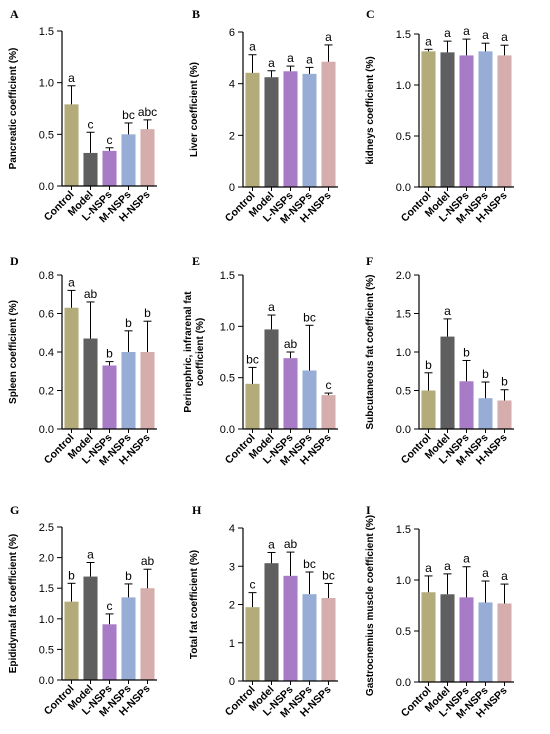 The image size is (550, 734). Describe the element at coordinates (13, 109) in the screenshot. I see `y-axis-label: Pancreatic coefficient (%)` at that location.